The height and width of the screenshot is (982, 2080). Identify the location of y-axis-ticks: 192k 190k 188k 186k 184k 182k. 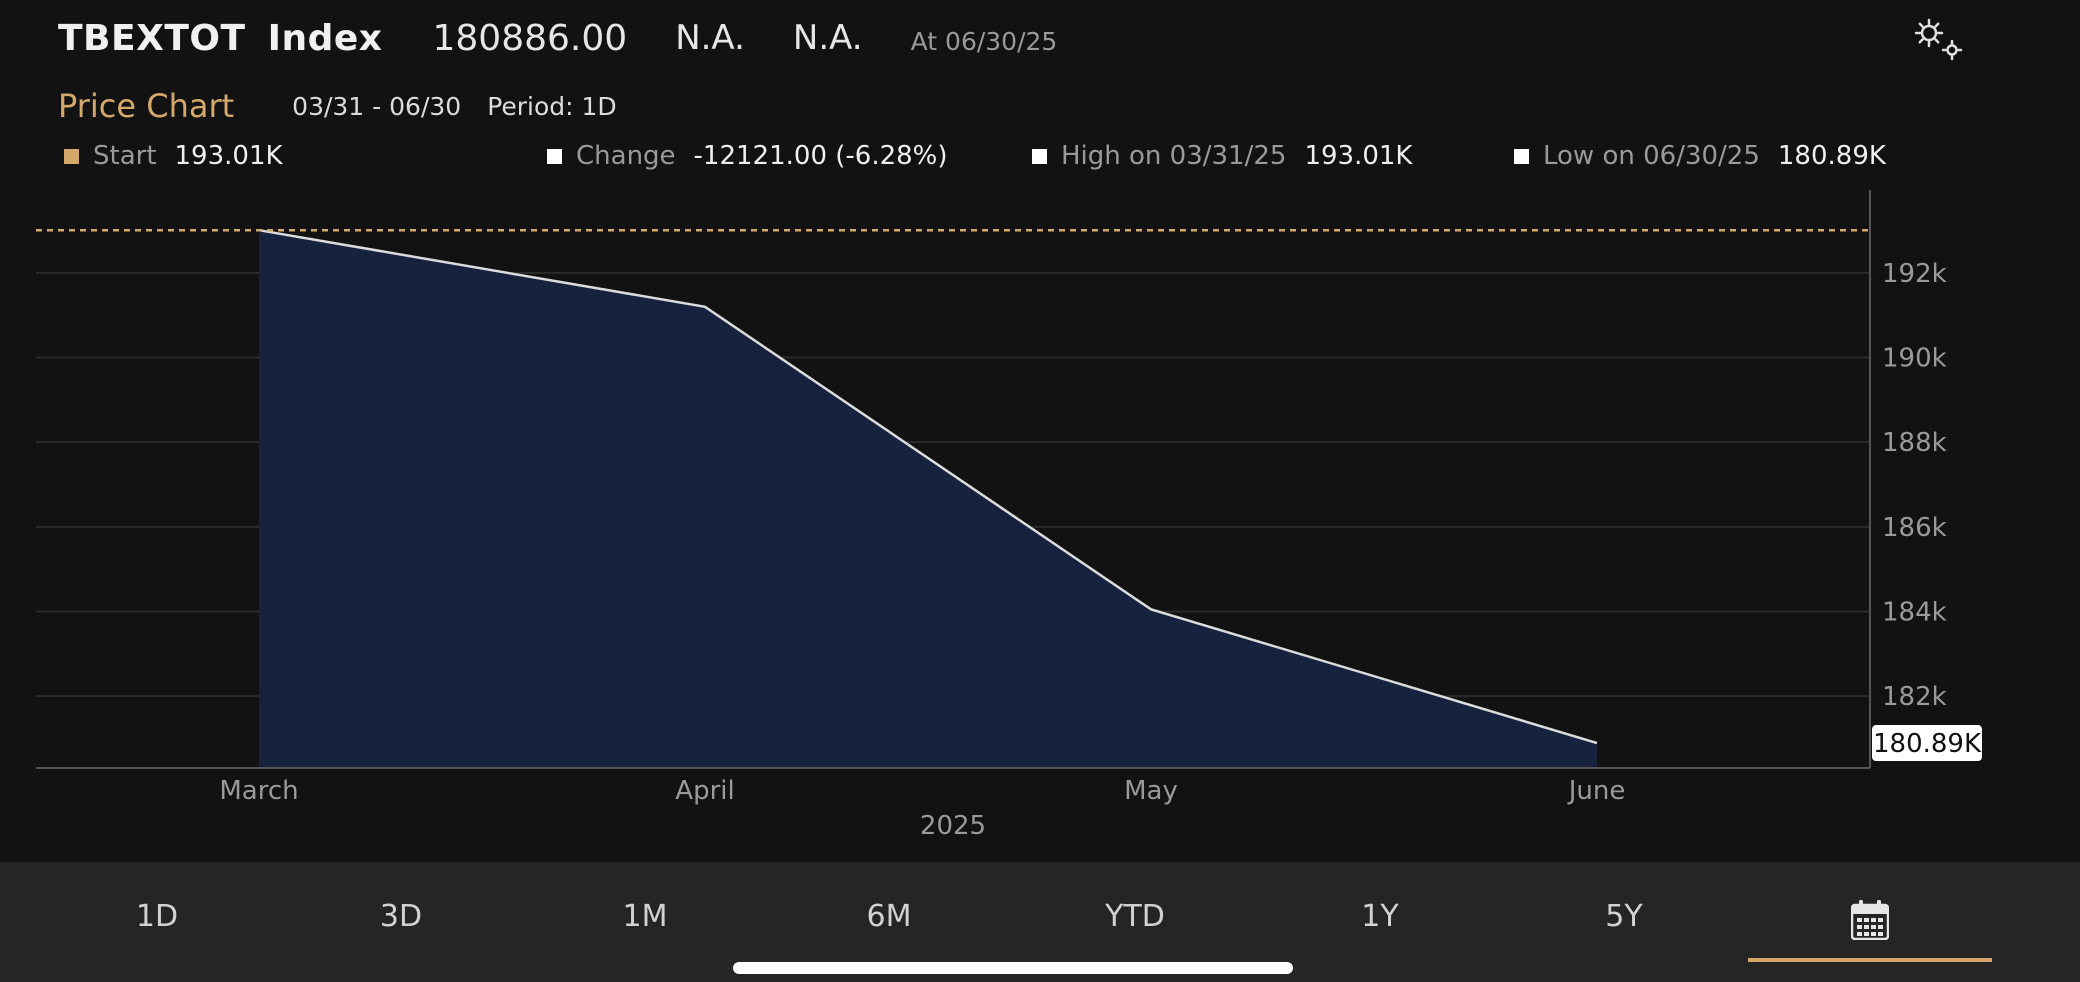
(1914, 485).